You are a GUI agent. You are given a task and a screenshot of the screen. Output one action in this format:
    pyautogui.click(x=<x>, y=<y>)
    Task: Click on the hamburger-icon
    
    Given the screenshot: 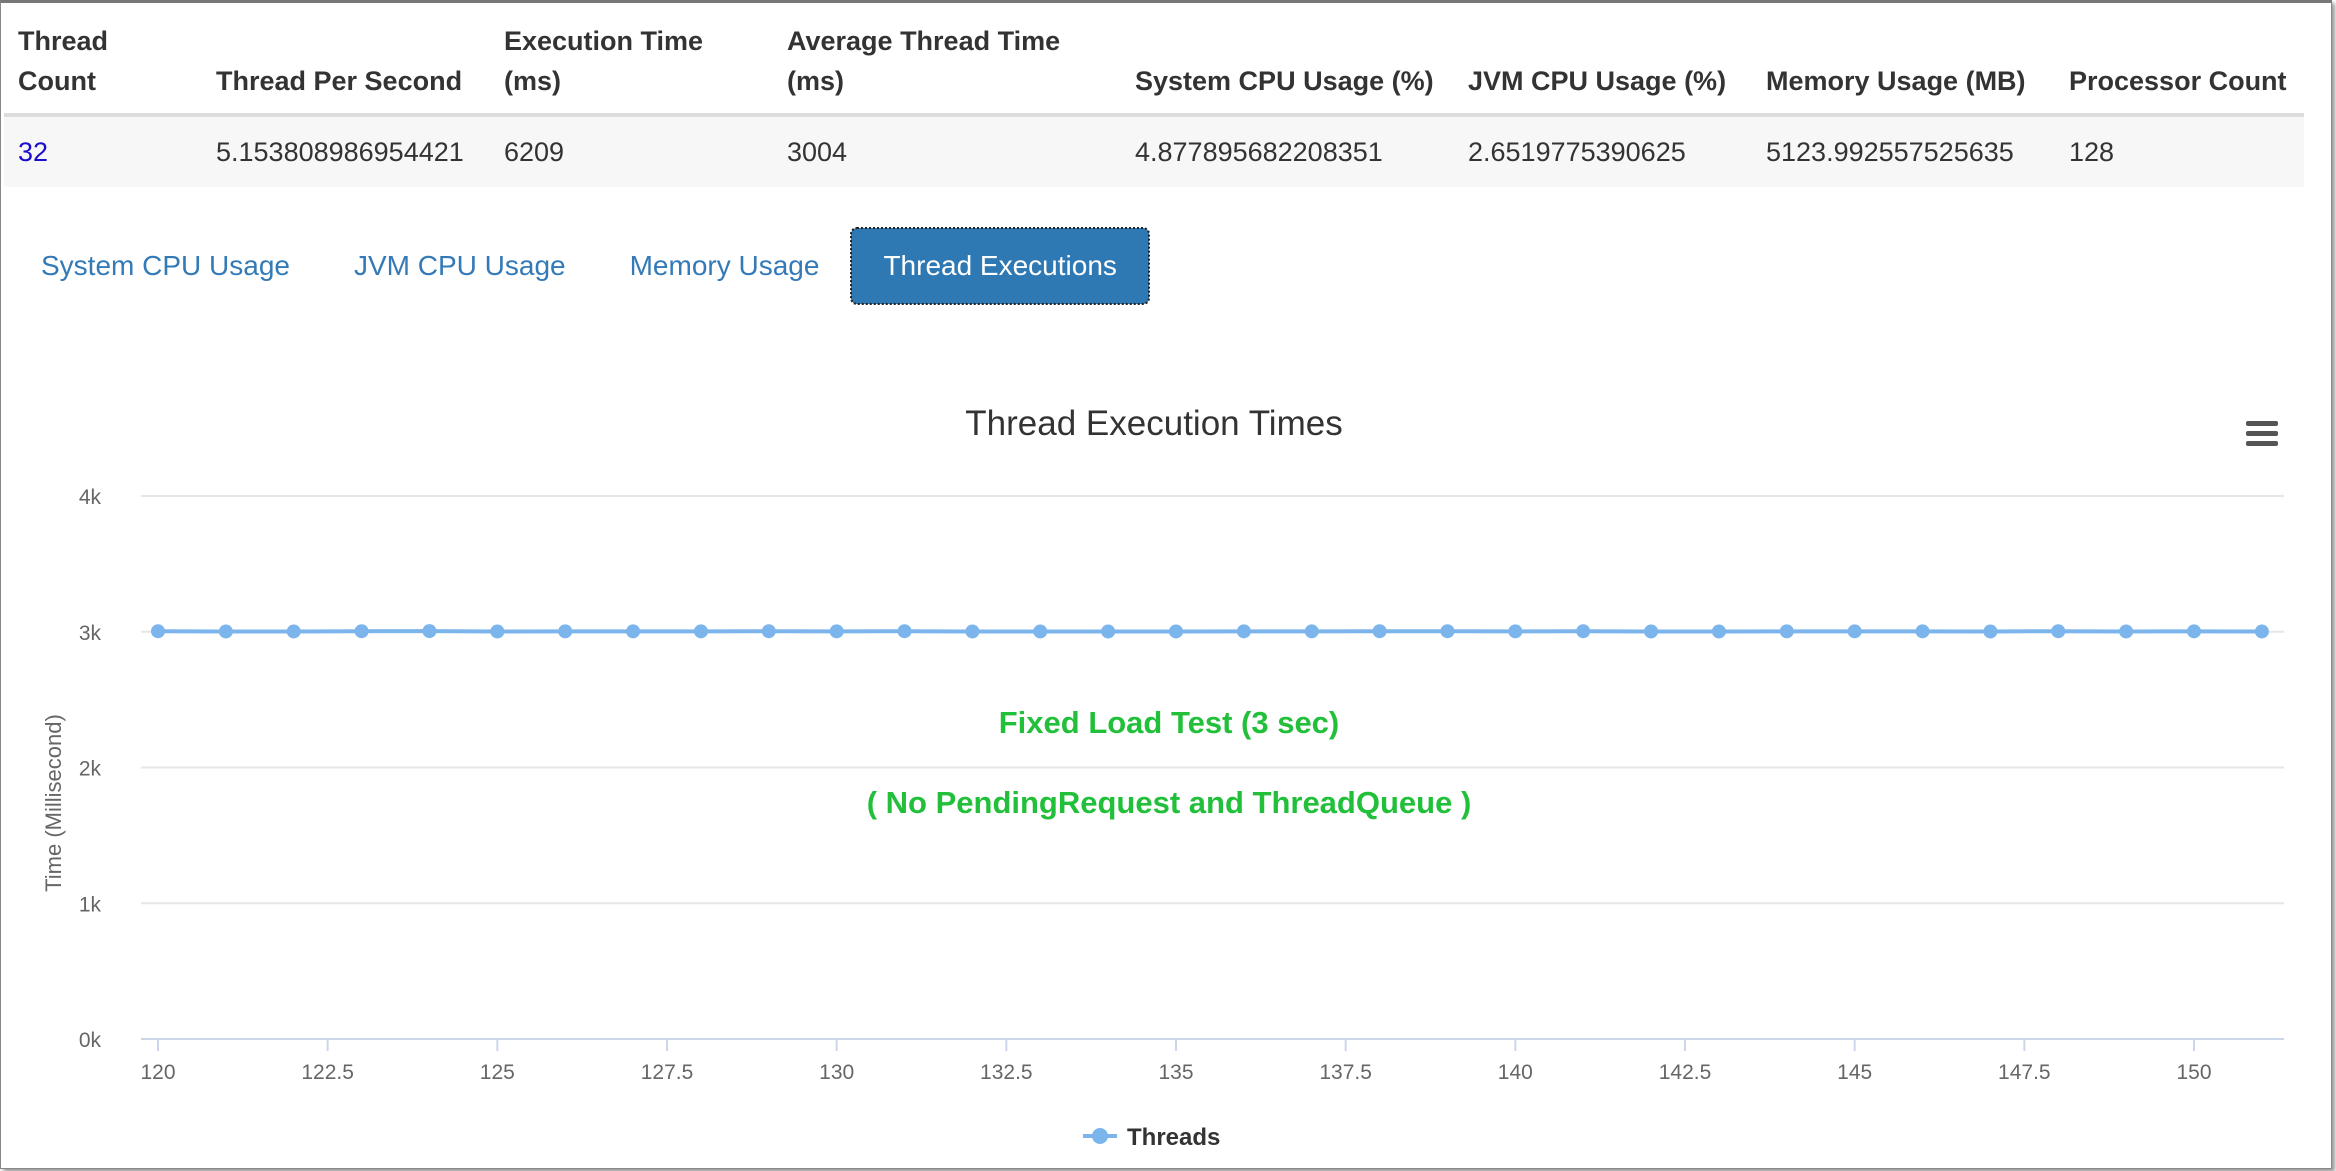 What is the action you would take?
    pyautogui.click(x=2262, y=433)
    